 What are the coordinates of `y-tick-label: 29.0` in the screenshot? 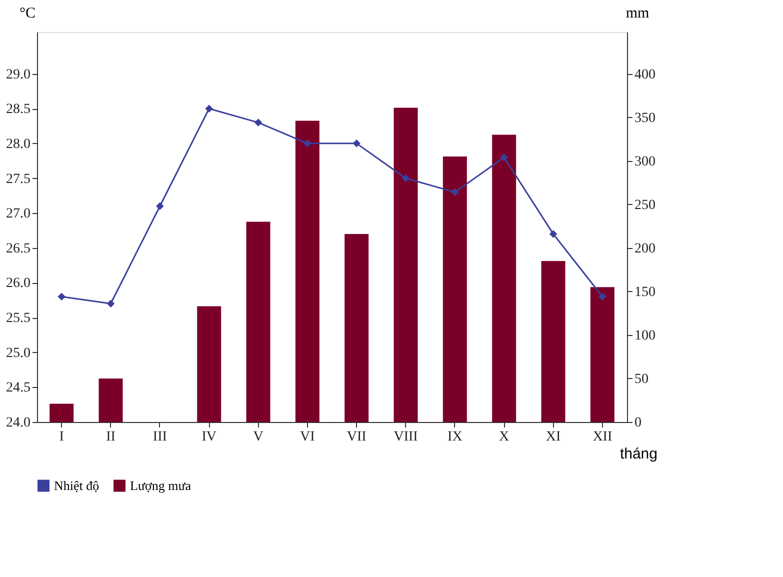 It's located at (18, 74).